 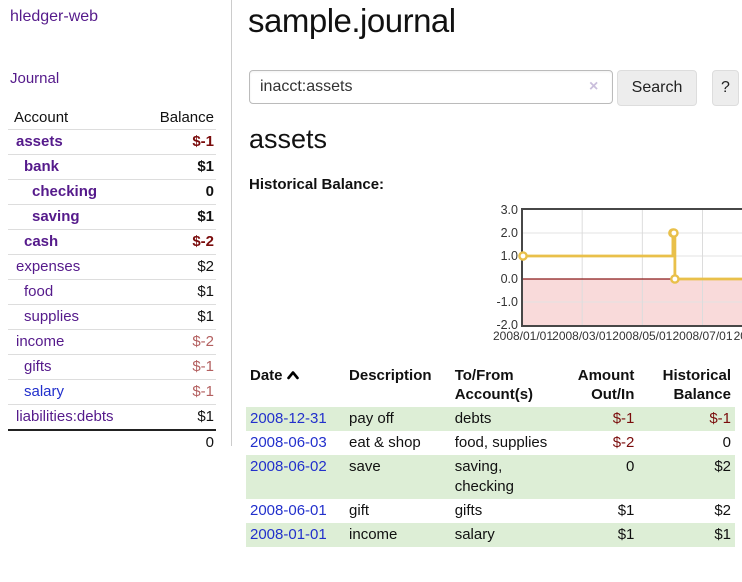 I want to click on chart-heading: Historical Balance:, so click(x=317, y=184).